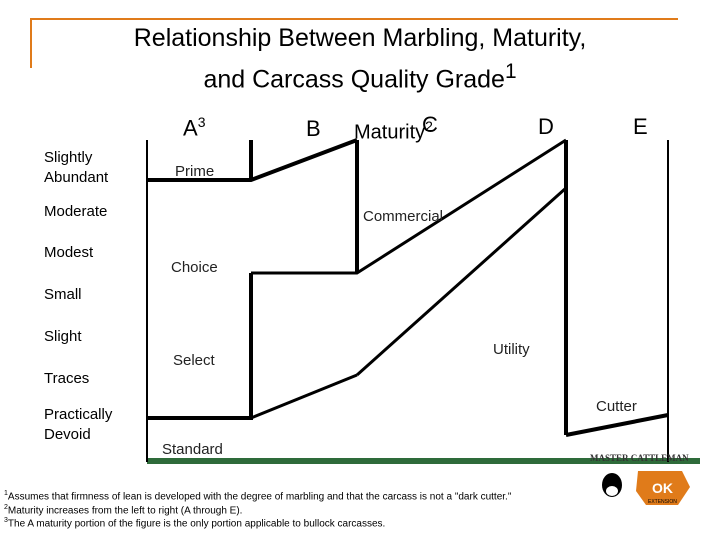 The image size is (720, 540). I want to click on marbling-practically-devoid: Practically Devoid, so click(78, 424).